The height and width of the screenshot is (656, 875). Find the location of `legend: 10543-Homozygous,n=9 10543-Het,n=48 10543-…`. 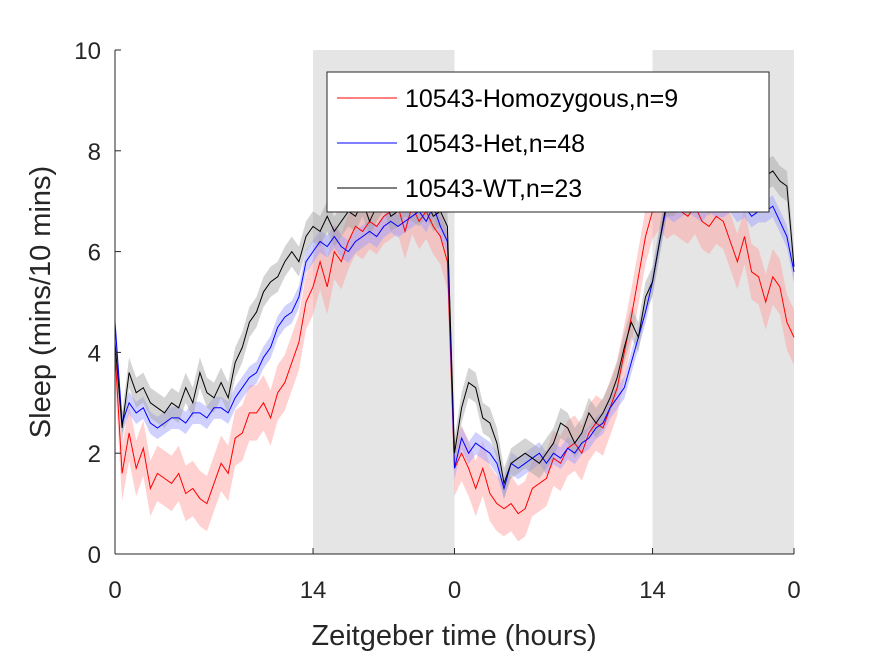

legend: 10543-Homozygous,n=9 10543-Het,n=48 10543-… is located at coordinates (548, 142).